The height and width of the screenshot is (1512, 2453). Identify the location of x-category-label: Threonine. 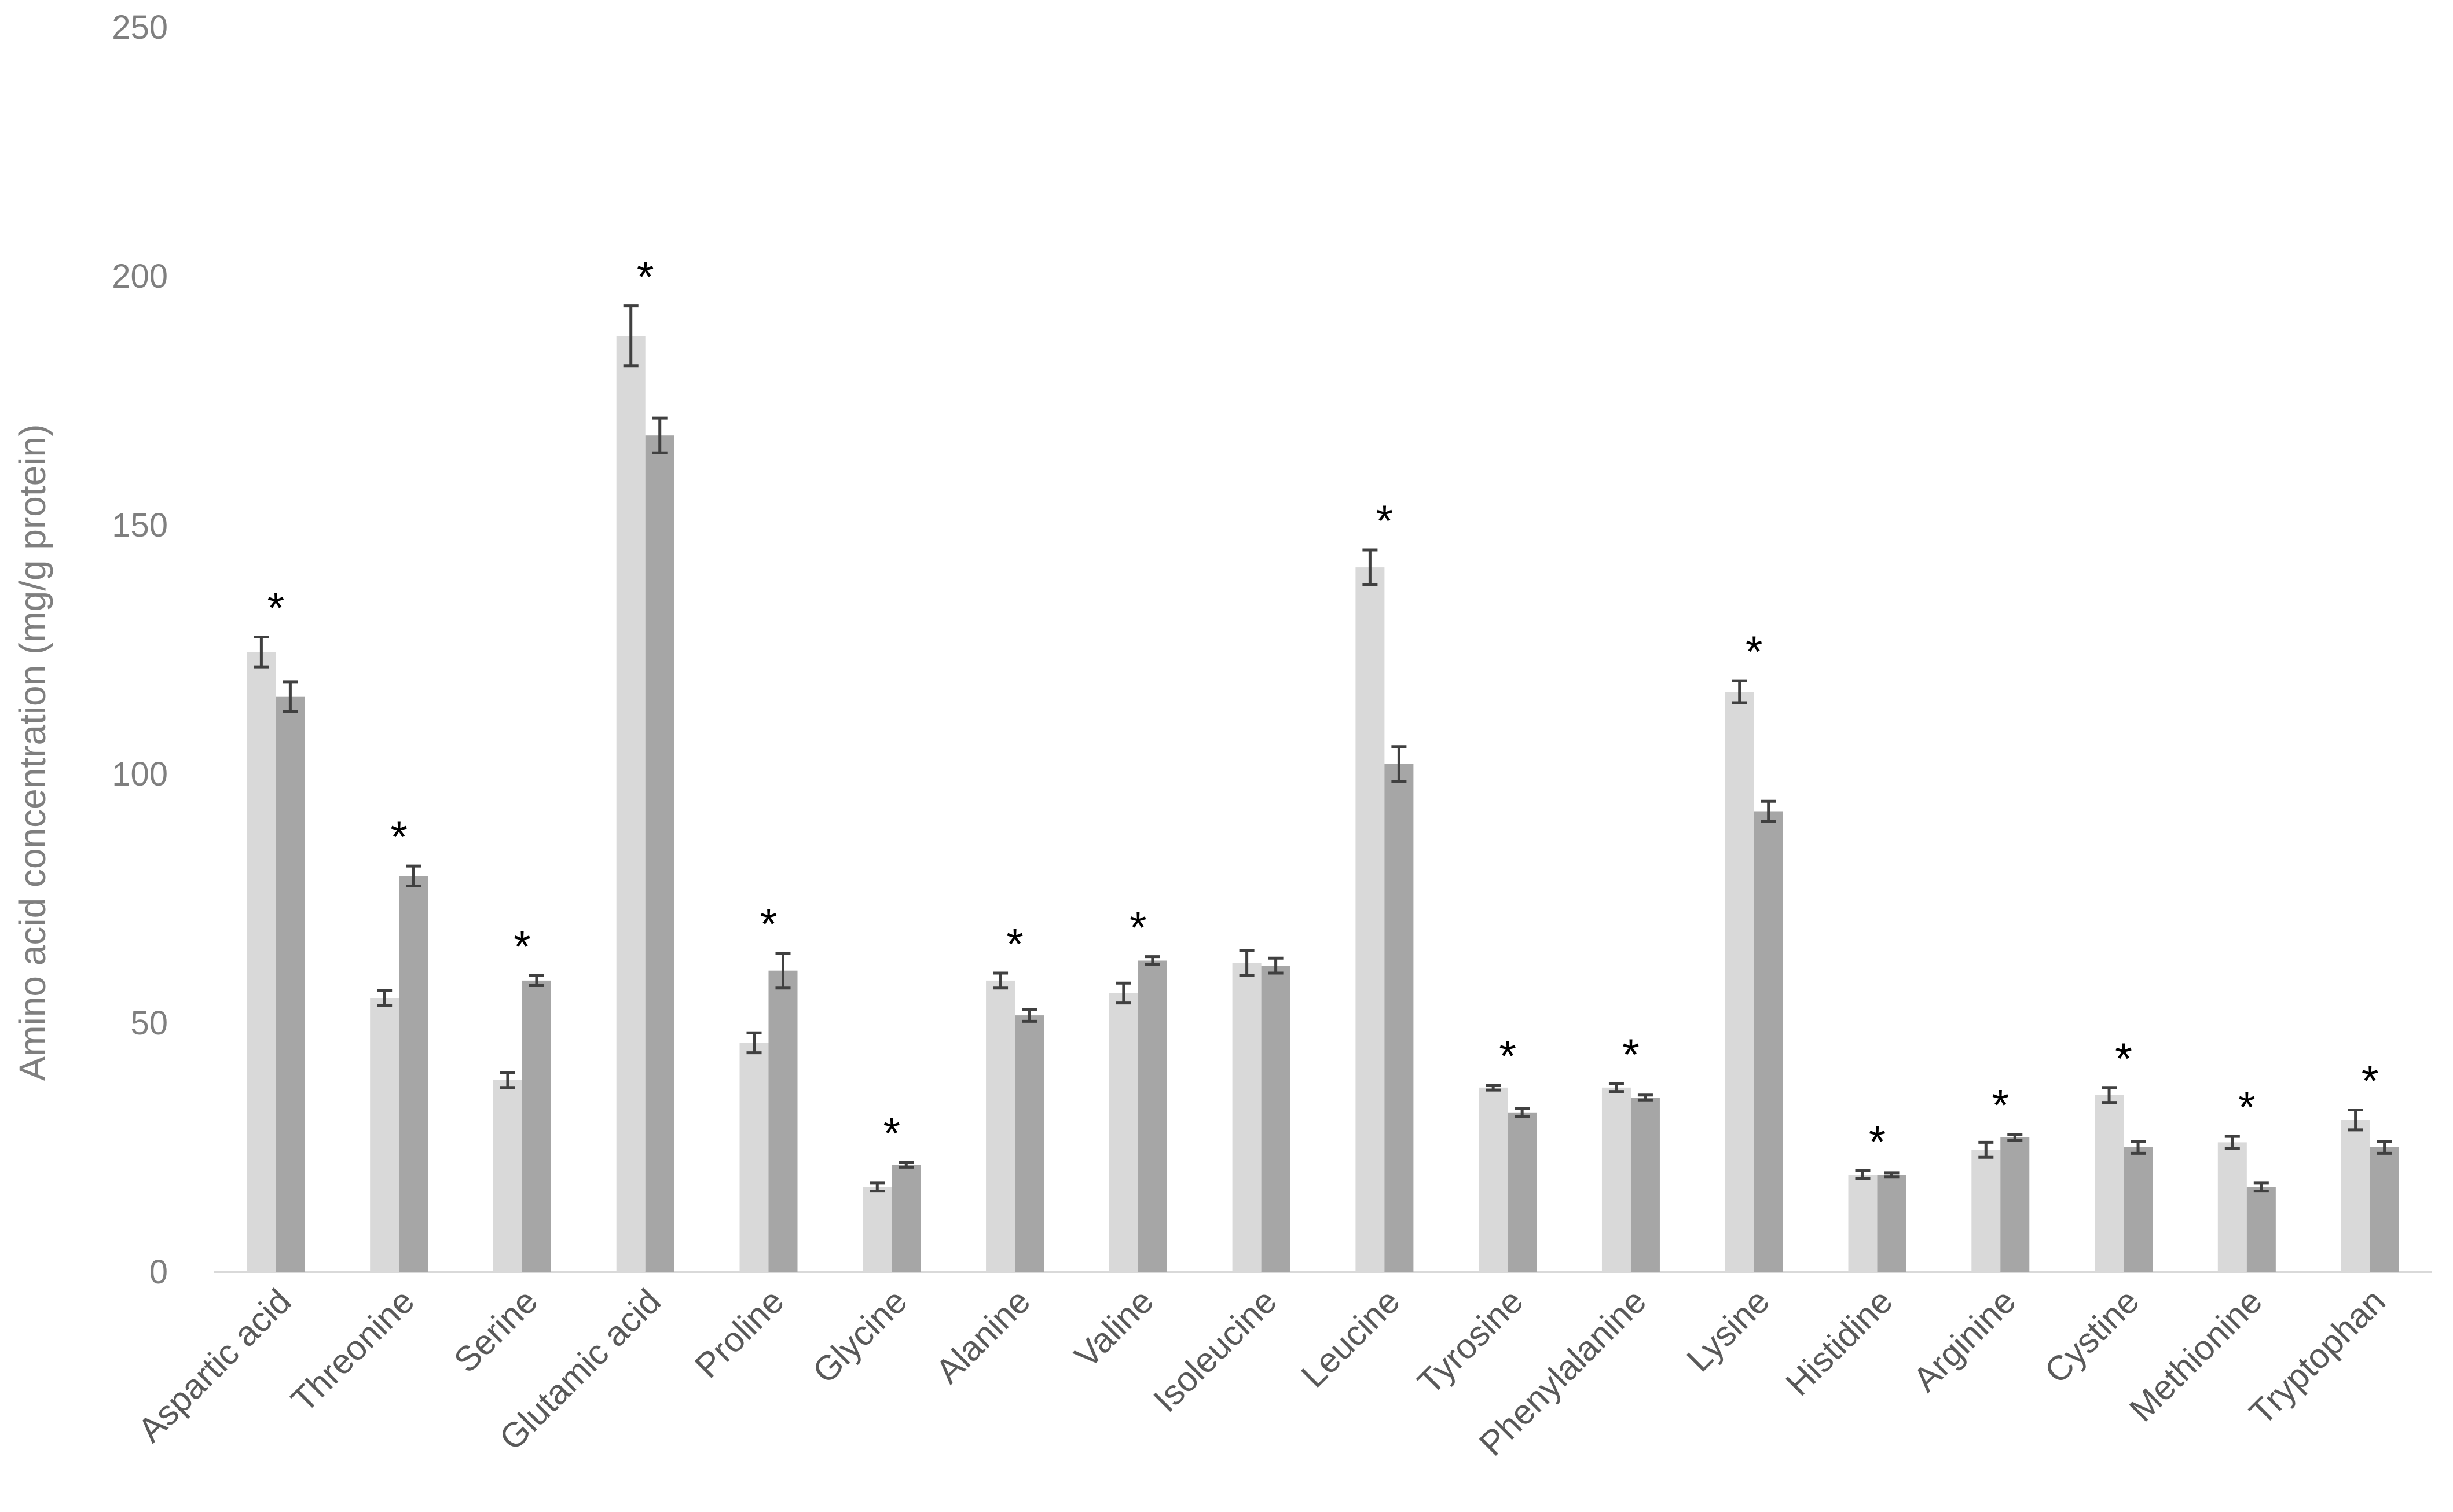
(352, 1350).